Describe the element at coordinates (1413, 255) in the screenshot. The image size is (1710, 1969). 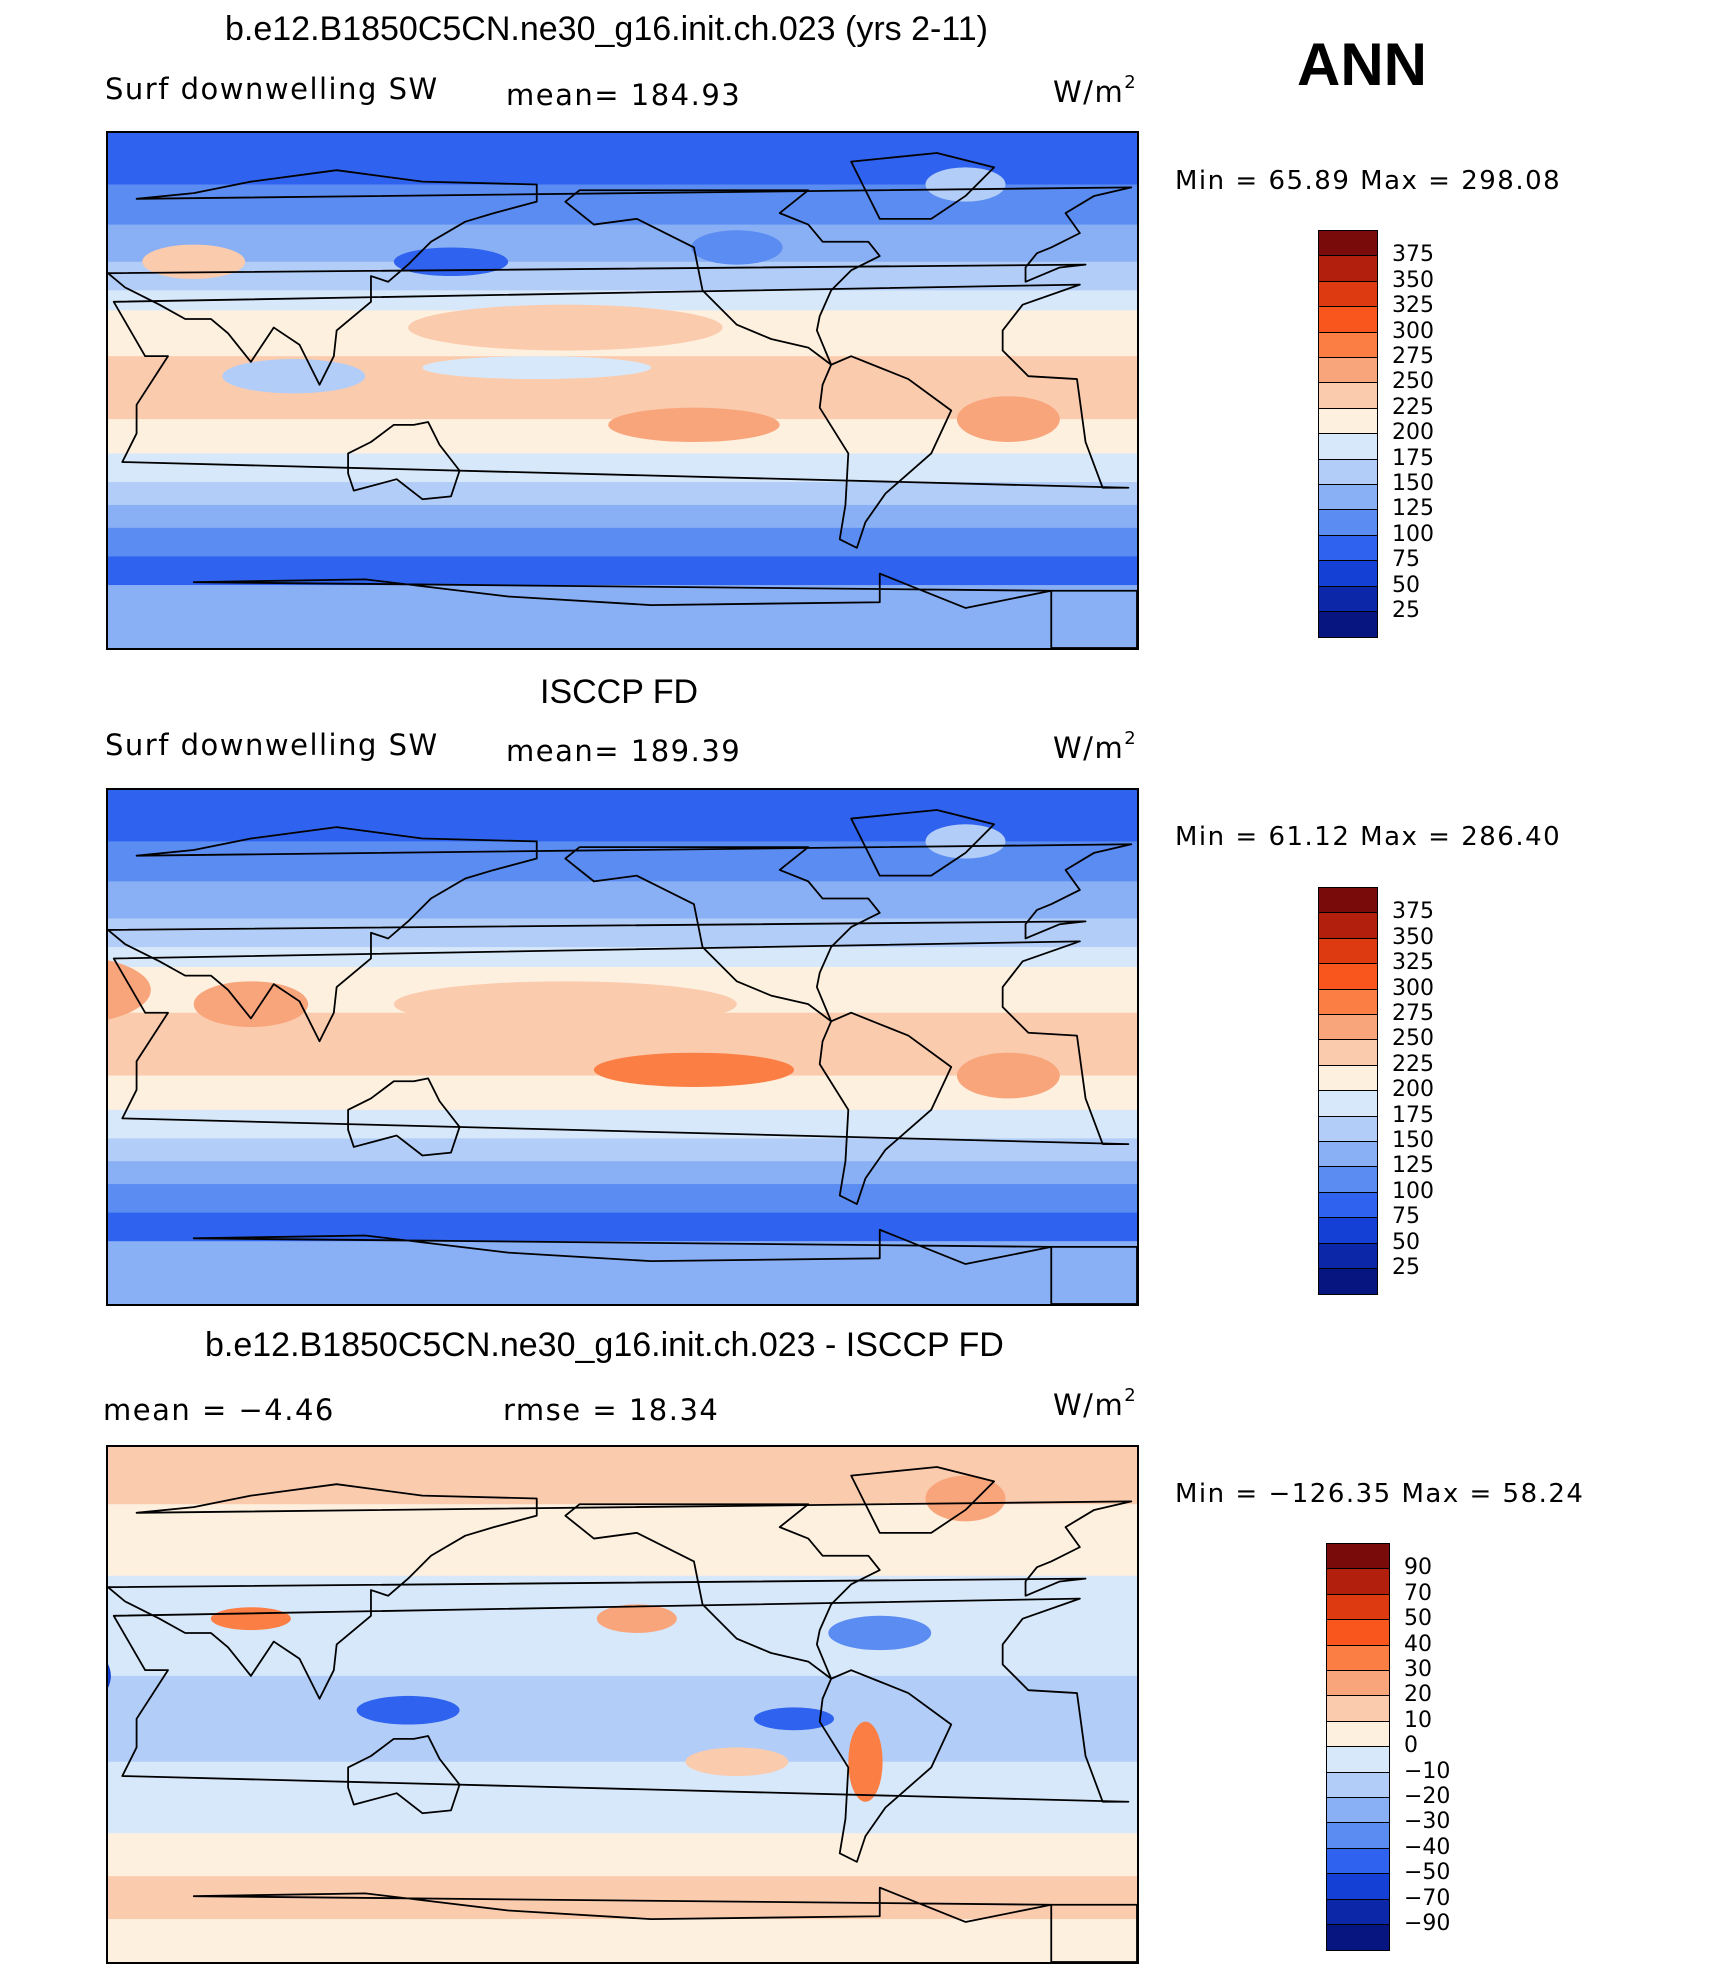
I see `colorbar-tick-label: 375` at that location.